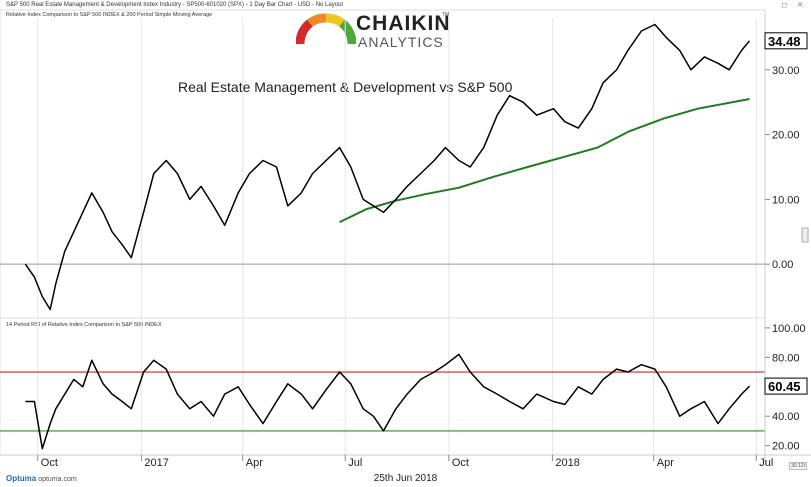  What do you see at coordinates (786, 358) in the screenshot?
I see `rsi-y-tick-label: 80.00` at bounding box center [786, 358].